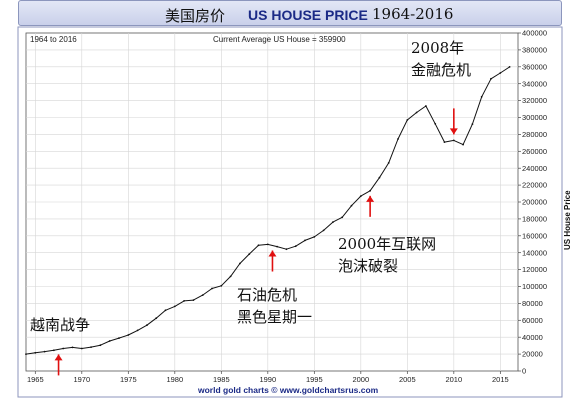 This screenshot has width=580, height=400. I want to click on y-tick-label: 360000, so click(534, 66).